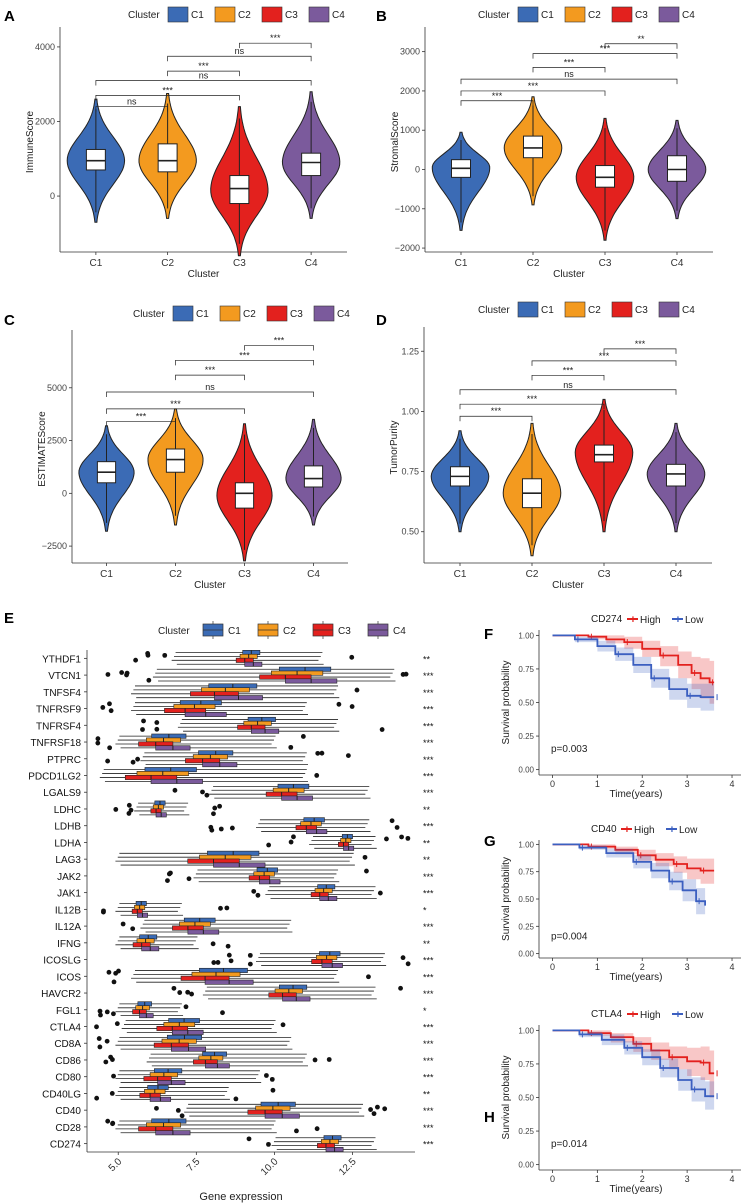 This screenshot has height=1203, width=747. I want to click on x-tick-label: 0, so click(552, 1179).